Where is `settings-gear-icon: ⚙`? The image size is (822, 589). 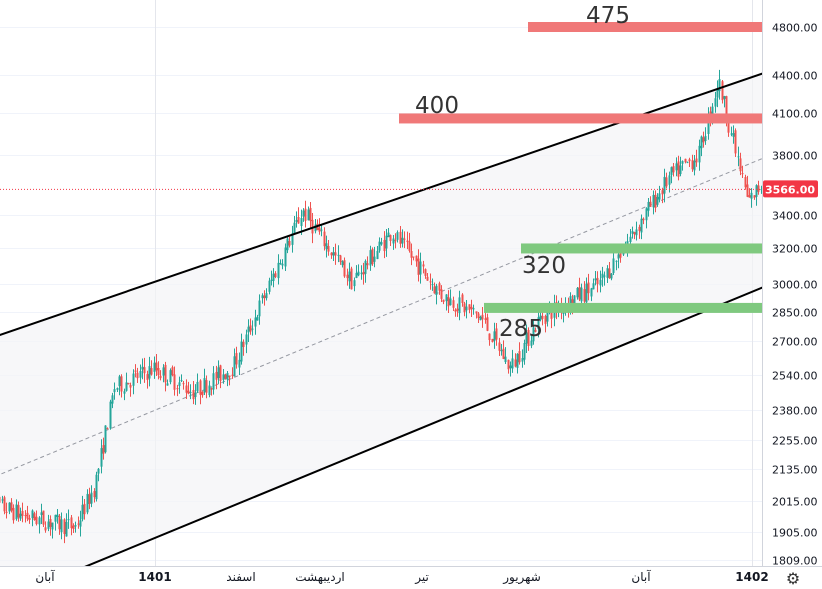
settings-gear-icon: ⚙ is located at coordinates (793, 578).